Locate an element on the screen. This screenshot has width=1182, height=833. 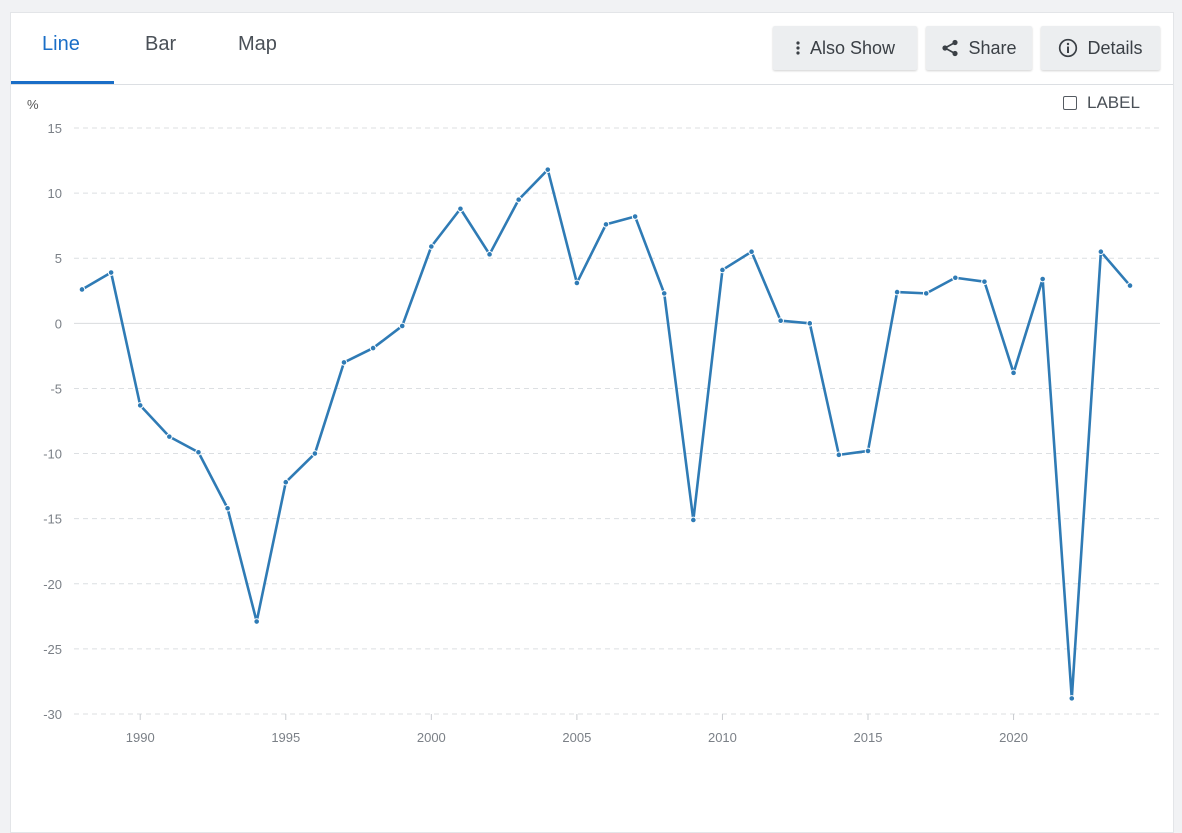
y-tick-label: 15 is located at coordinates (55, 128).